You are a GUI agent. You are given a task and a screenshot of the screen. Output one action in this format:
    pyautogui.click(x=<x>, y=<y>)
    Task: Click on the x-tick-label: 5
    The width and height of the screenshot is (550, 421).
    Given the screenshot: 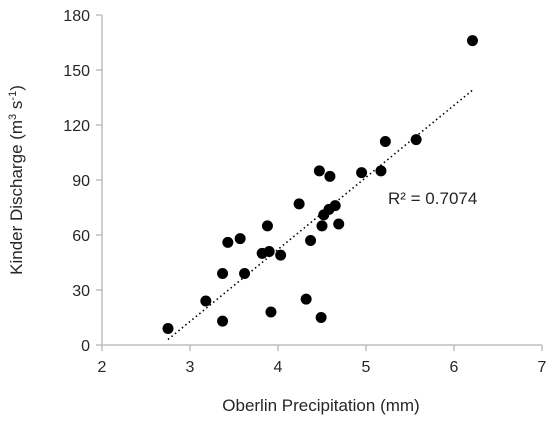 What is the action you would take?
    pyautogui.click(x=366, y=367)
    